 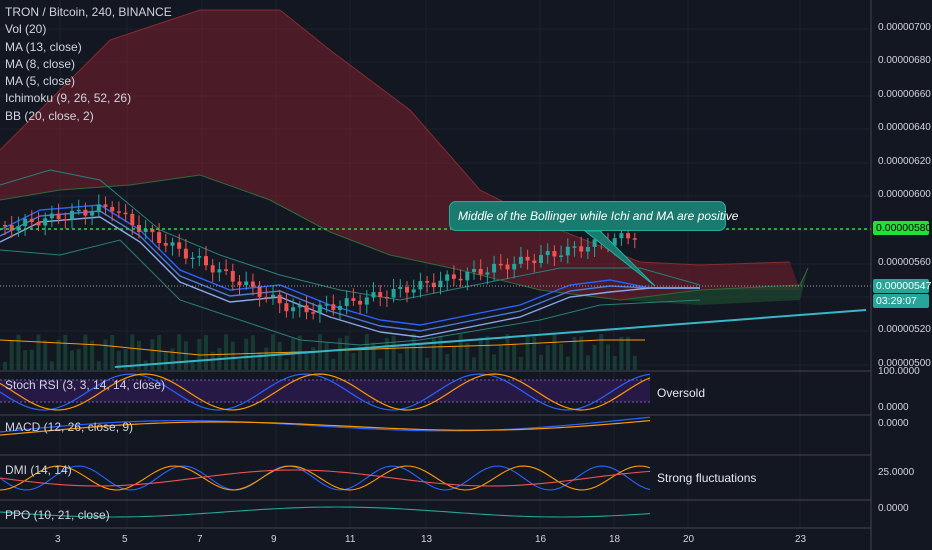 I want to click on symbol-title: TRON / Bitcoin, 240, BINANCE, so click(x=88, y=12).